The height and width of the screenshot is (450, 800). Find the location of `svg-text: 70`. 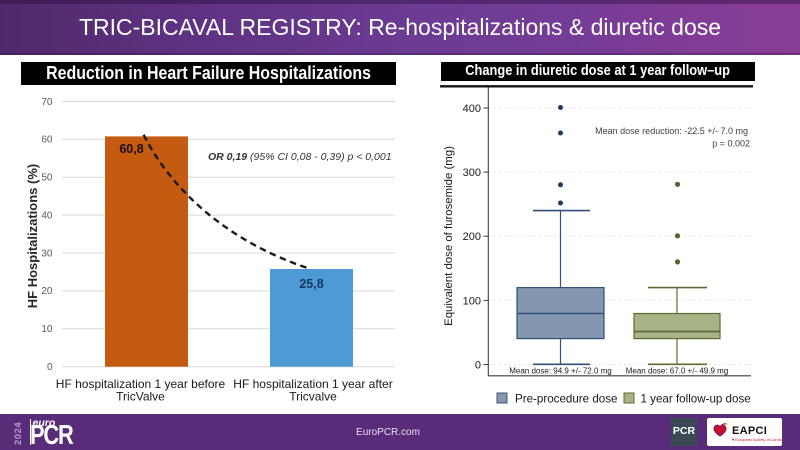

svg-text: 70 is located at coordinates (47, 102).